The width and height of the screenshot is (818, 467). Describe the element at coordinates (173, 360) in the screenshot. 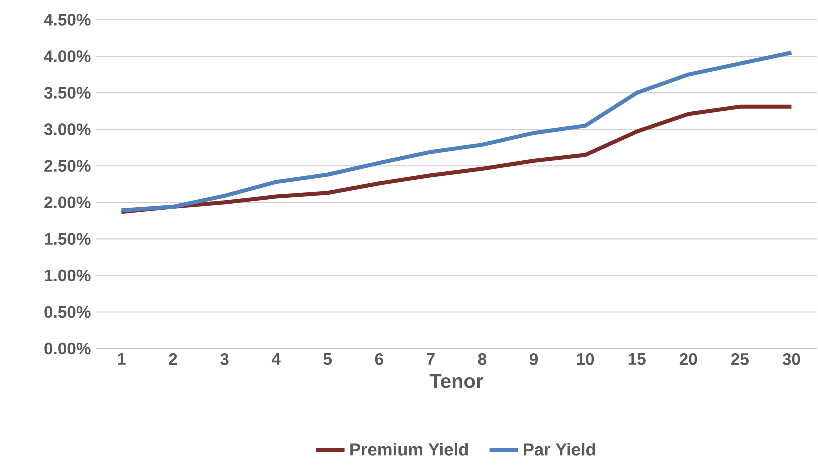

I see `x-tick-label: 2` at that location.